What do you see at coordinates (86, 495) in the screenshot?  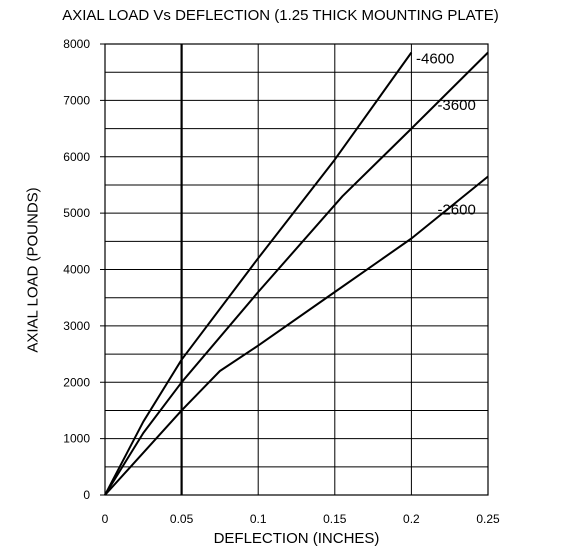 I see `y-tick-label: 0` at bounding box center [86, 495].